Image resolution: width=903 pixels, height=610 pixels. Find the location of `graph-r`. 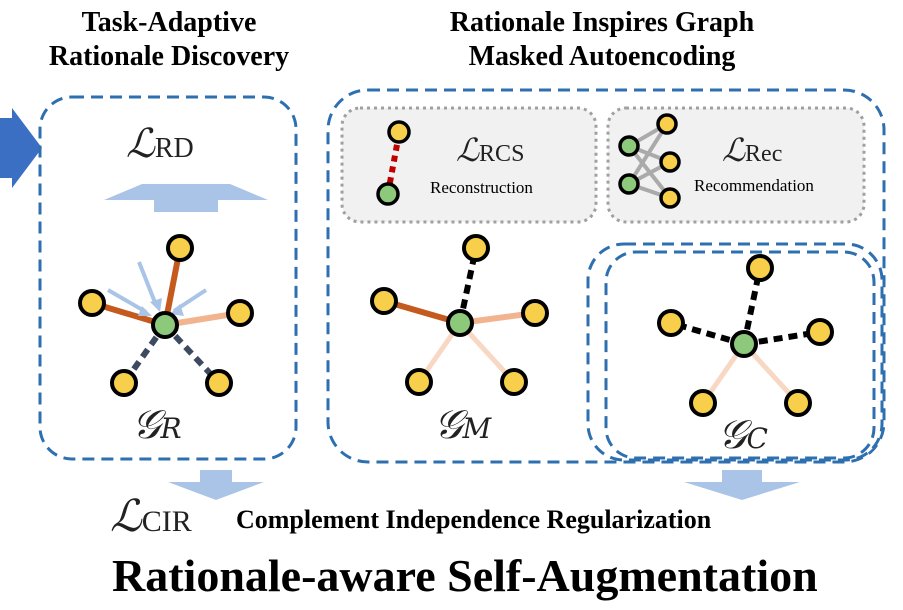

graph-r is located at coordinates (166, 315).